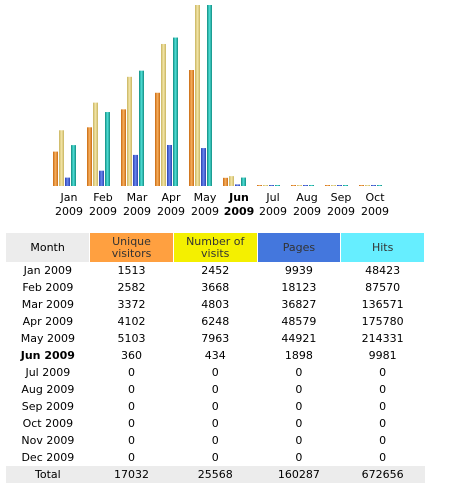 The width and height of the screenshot is (450, 500). What do you see at coordinates (171, 204) in the screenshot?
I see `month-label: Apr 2009` at bounding box center [171, 204].